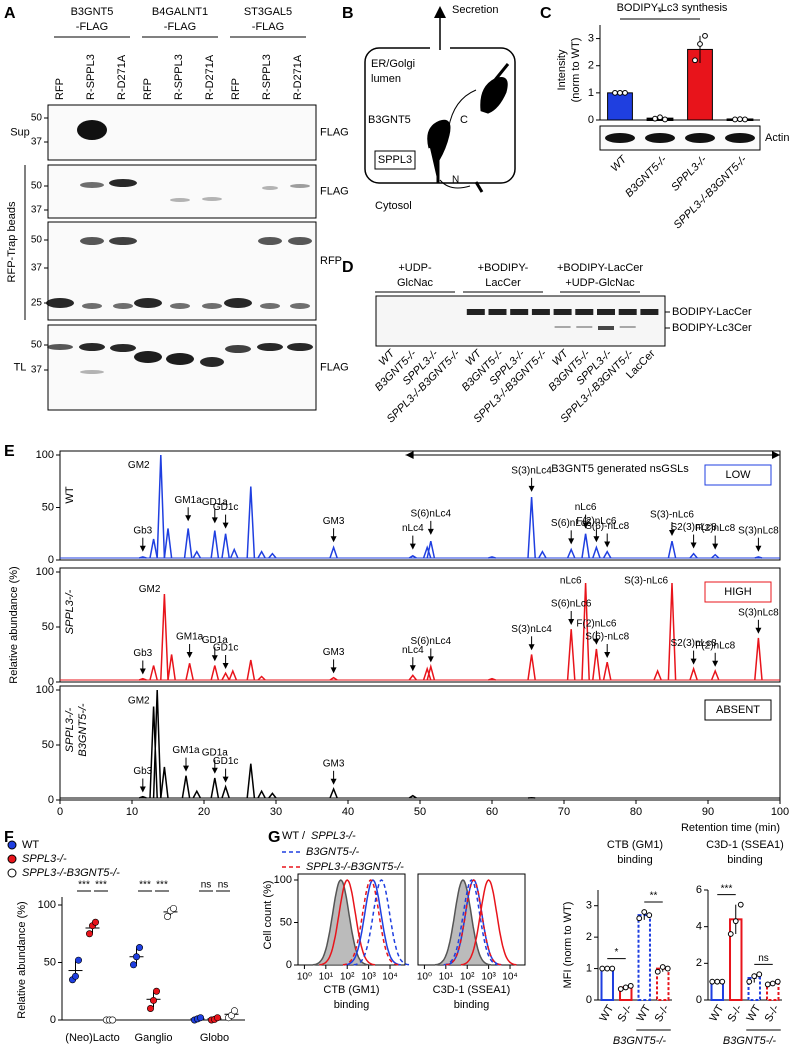 Image resolution: width=791 pixels, height=1050 pixels. Describe the element at coordinates (625, 1014) in the screenshot. I see `x-tick-label: S-/-` at that location.